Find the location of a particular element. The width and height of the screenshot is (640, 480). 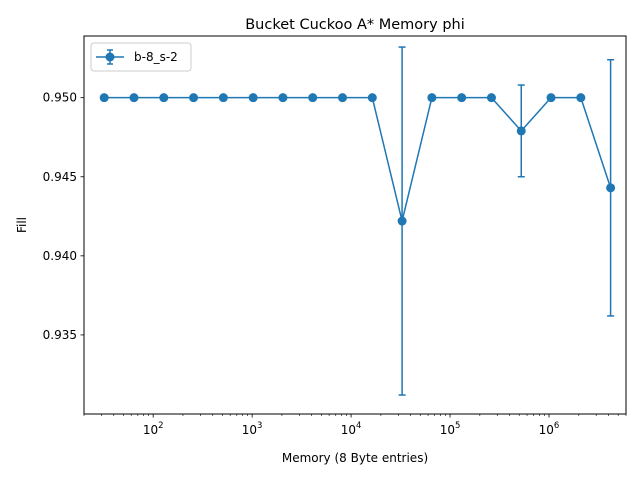

legend-marker-swatch is located at coordinates (110, 57).